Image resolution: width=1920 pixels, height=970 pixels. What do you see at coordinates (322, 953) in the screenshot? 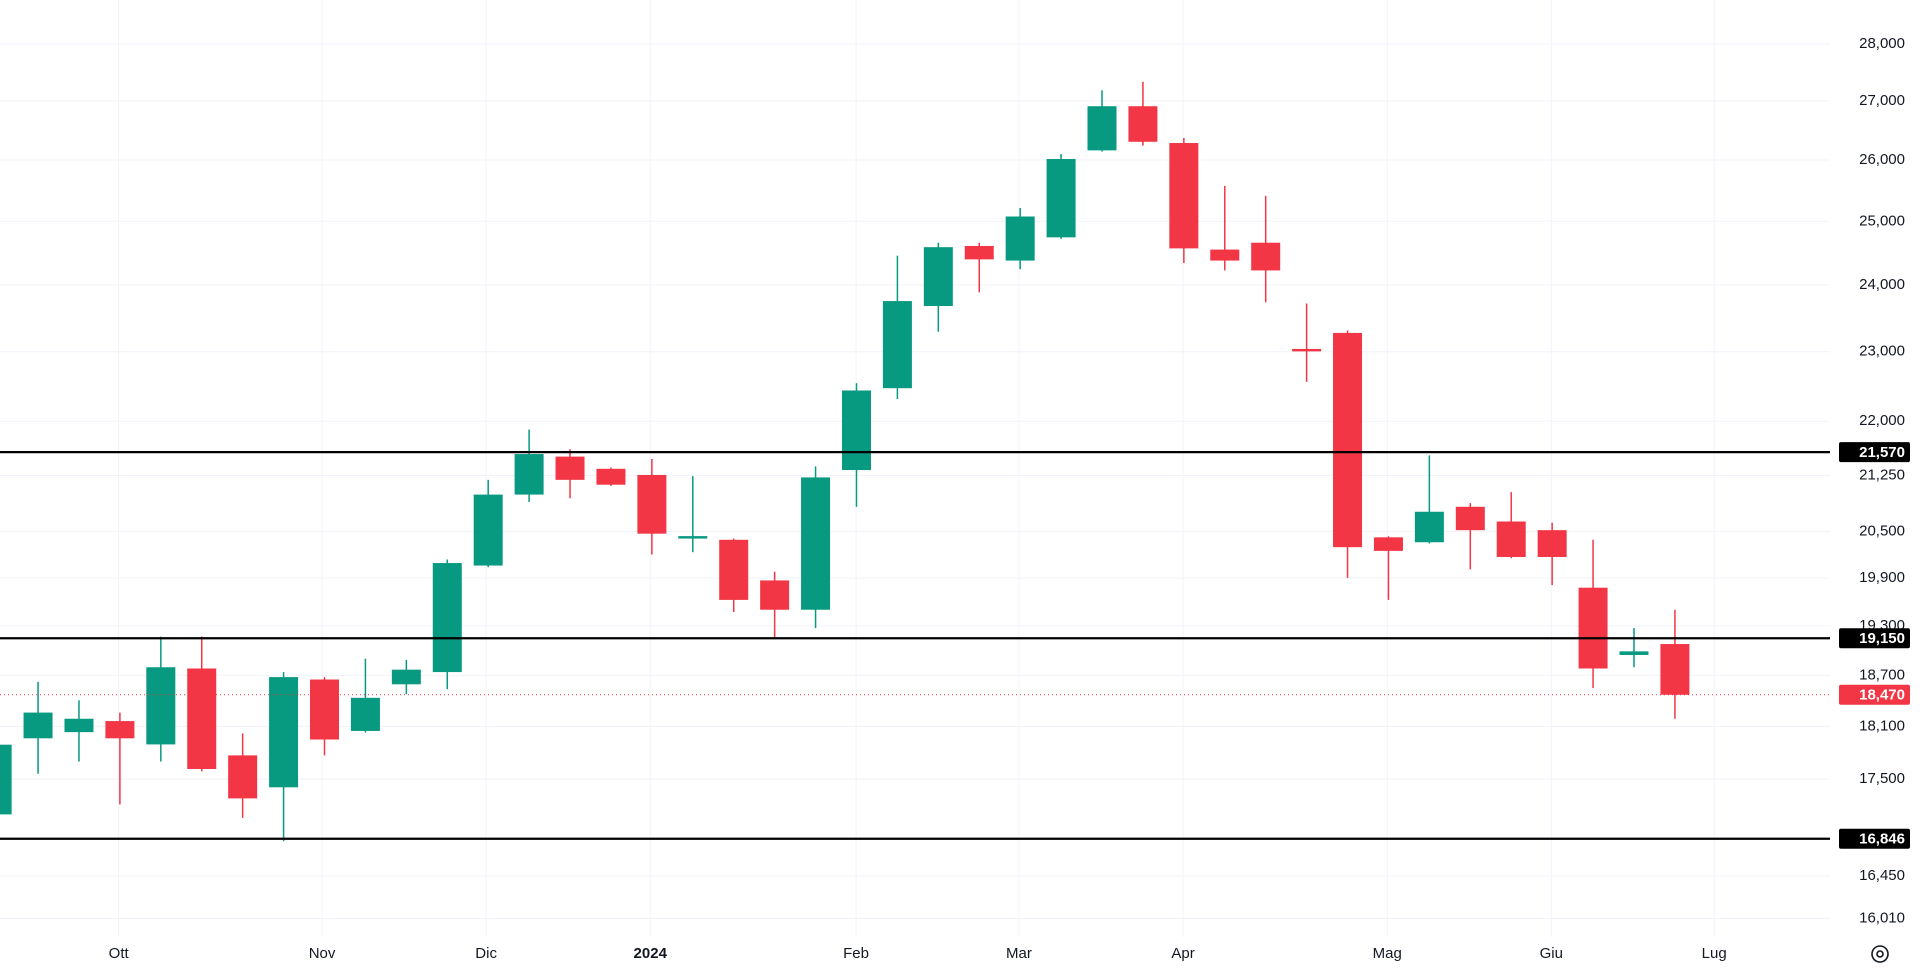
I see `x-tick-label: Nov` at bounding box center [322, 953].